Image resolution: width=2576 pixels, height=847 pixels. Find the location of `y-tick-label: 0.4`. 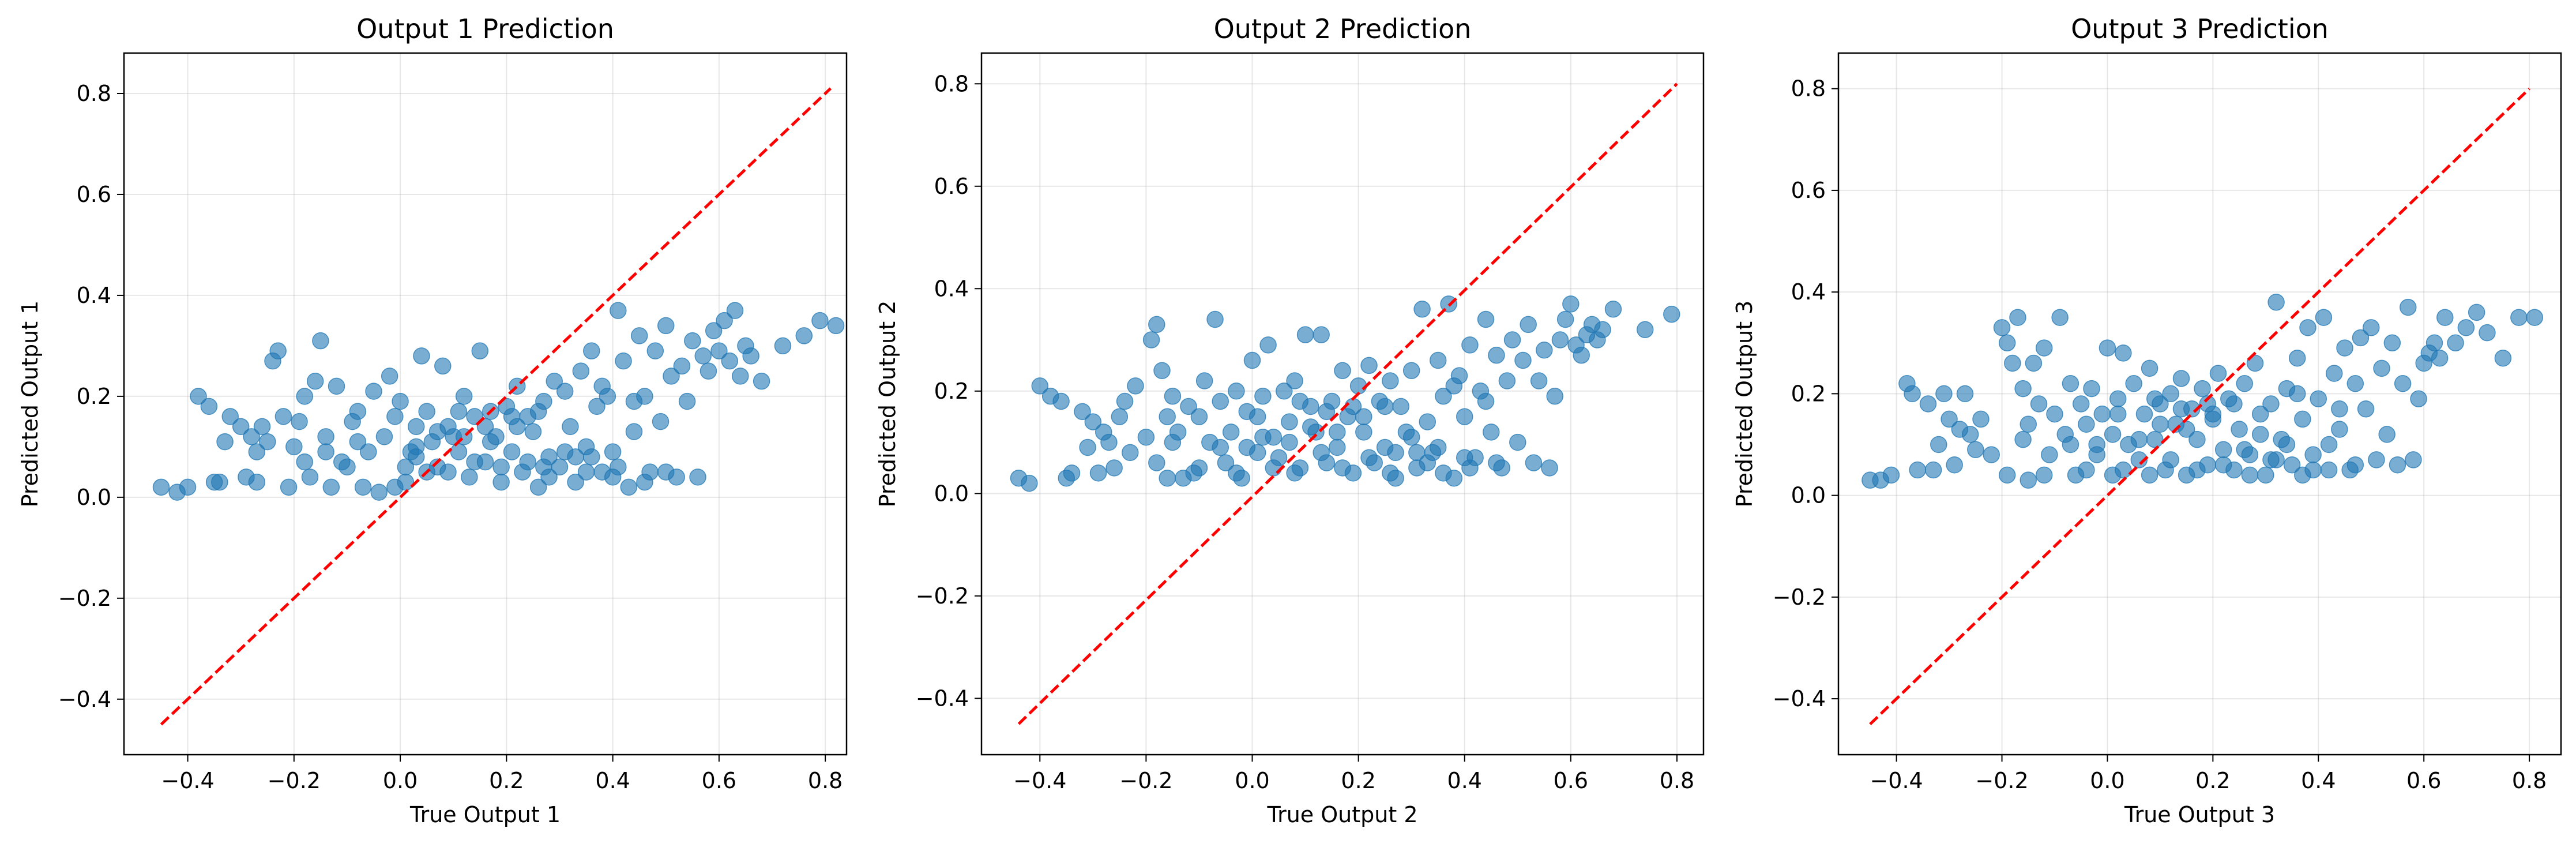

y-tick-label: 0.4 is located at coordinates (94, 296).